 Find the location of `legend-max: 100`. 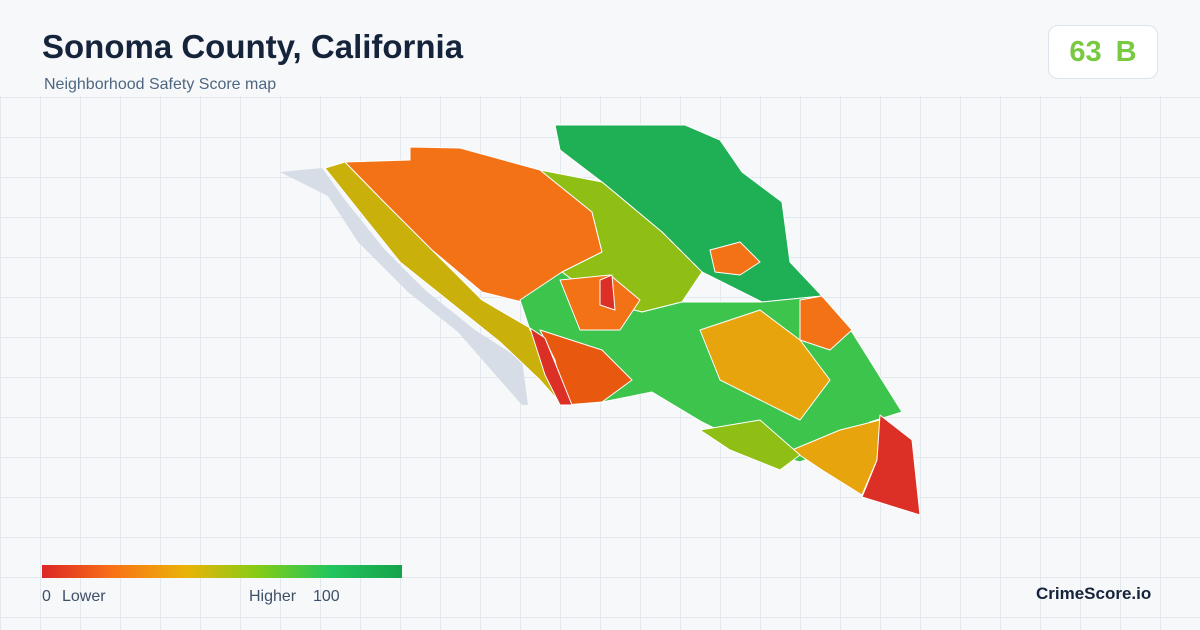

legend-max: 100 is located at coordinates (326, 596).